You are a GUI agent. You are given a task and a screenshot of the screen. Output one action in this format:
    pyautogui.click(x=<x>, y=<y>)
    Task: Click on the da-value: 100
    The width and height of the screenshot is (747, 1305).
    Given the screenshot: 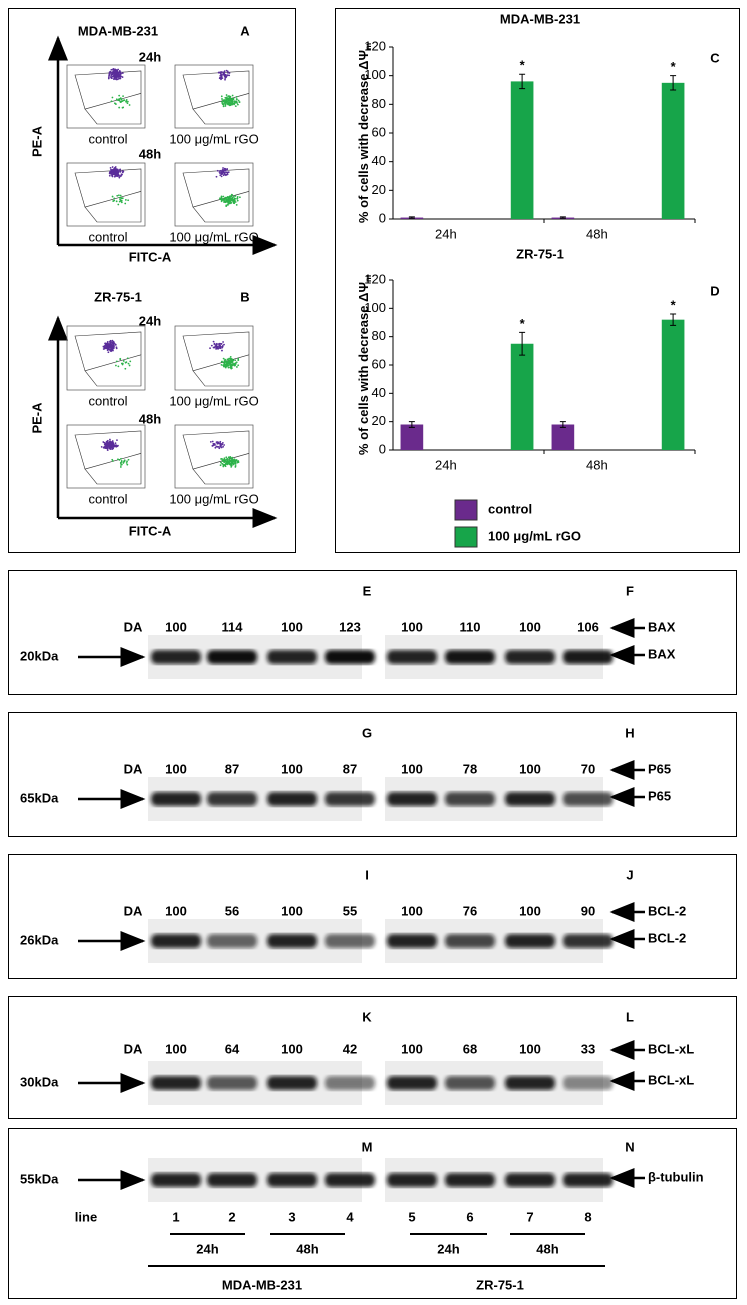 What is the action you would take?
    pyautogui.click(x=176, y=910)
    